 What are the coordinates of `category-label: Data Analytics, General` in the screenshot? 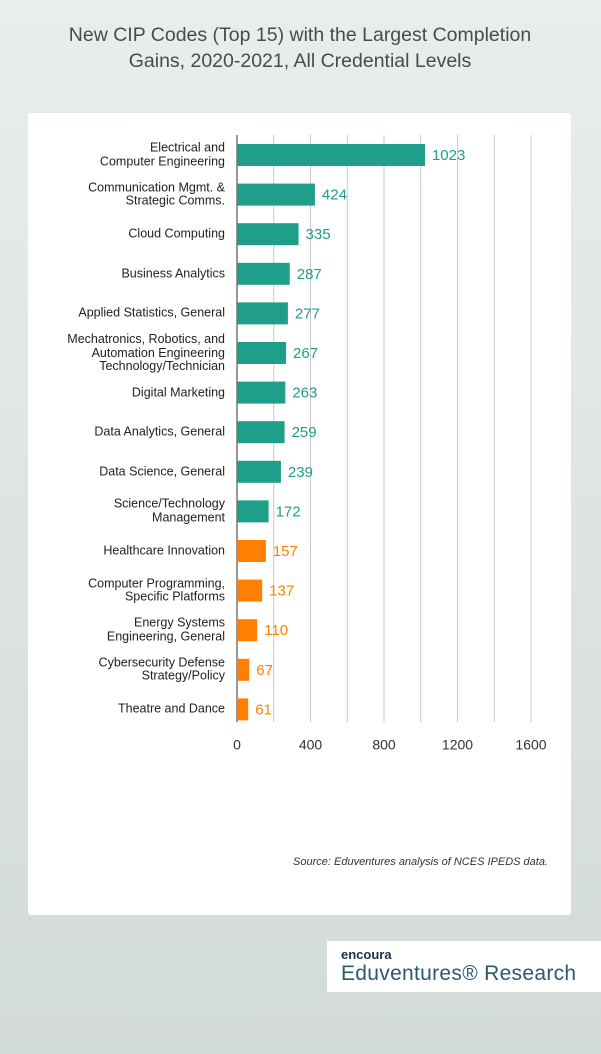 It's located at (159, 431).